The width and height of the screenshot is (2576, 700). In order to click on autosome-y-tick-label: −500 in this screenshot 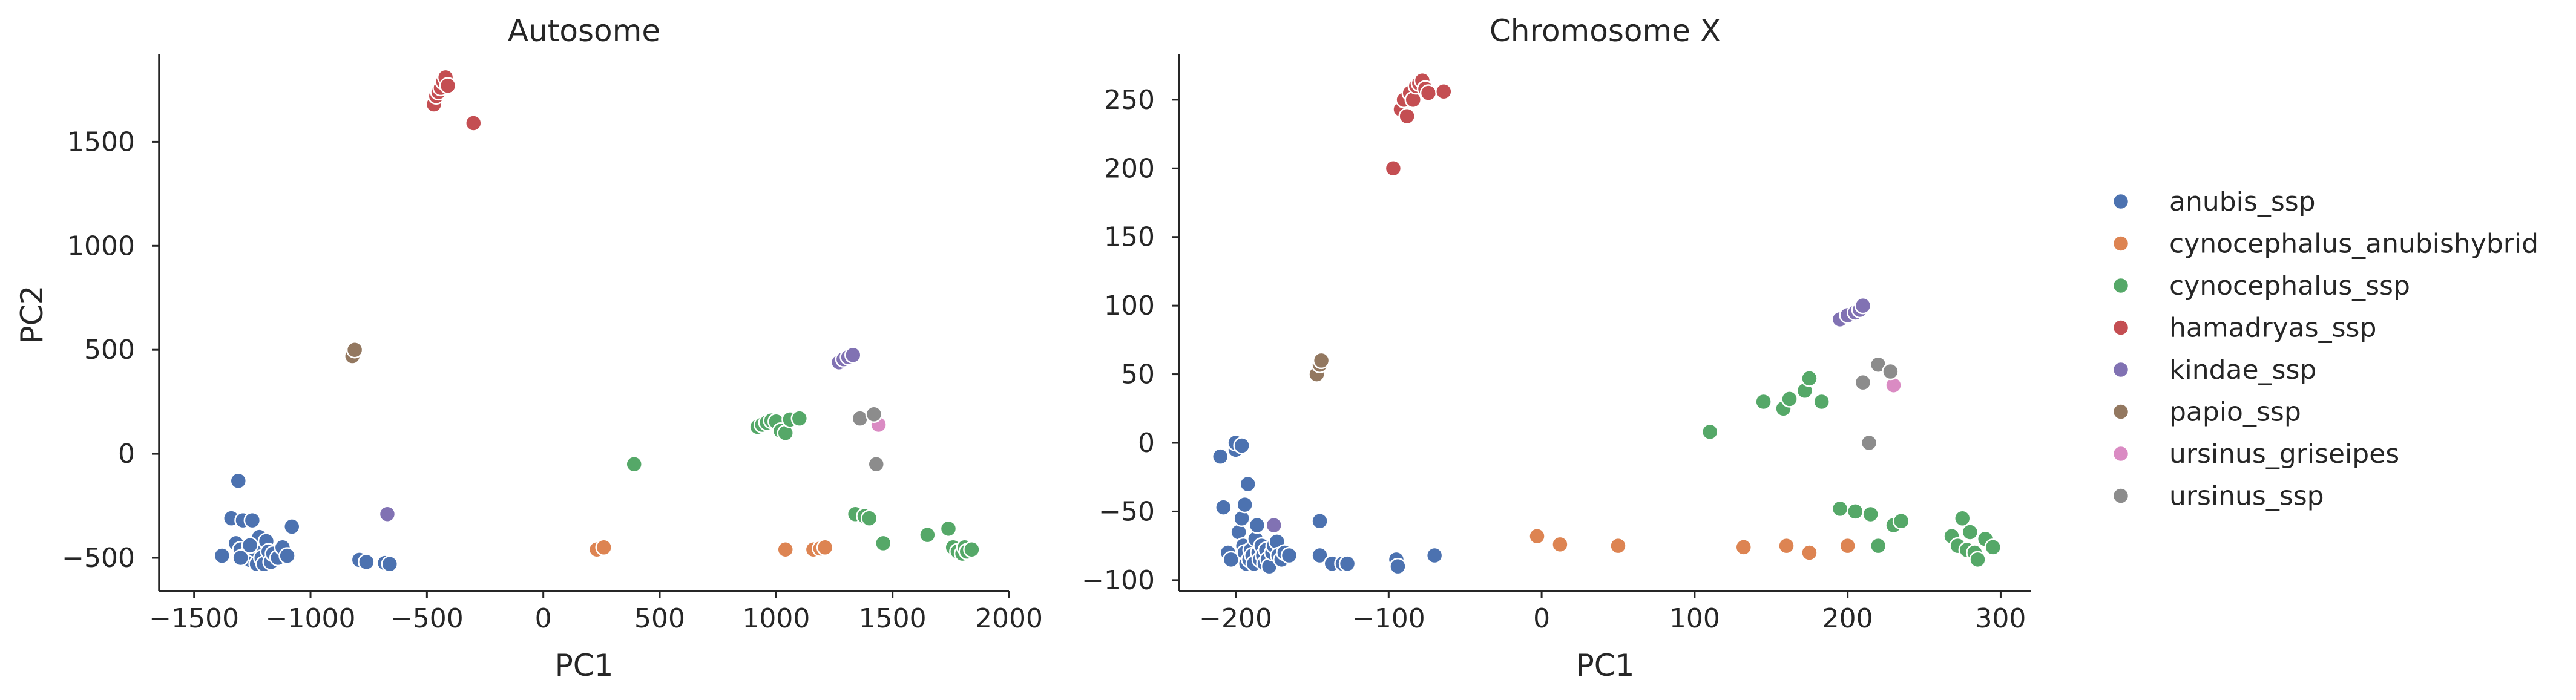, I will do `click(99, 558)`.